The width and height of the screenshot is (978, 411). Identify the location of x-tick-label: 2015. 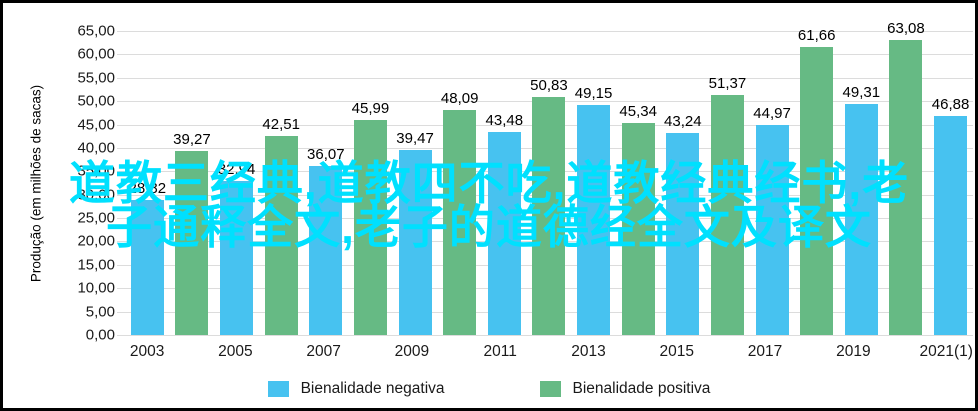
(676, 351).